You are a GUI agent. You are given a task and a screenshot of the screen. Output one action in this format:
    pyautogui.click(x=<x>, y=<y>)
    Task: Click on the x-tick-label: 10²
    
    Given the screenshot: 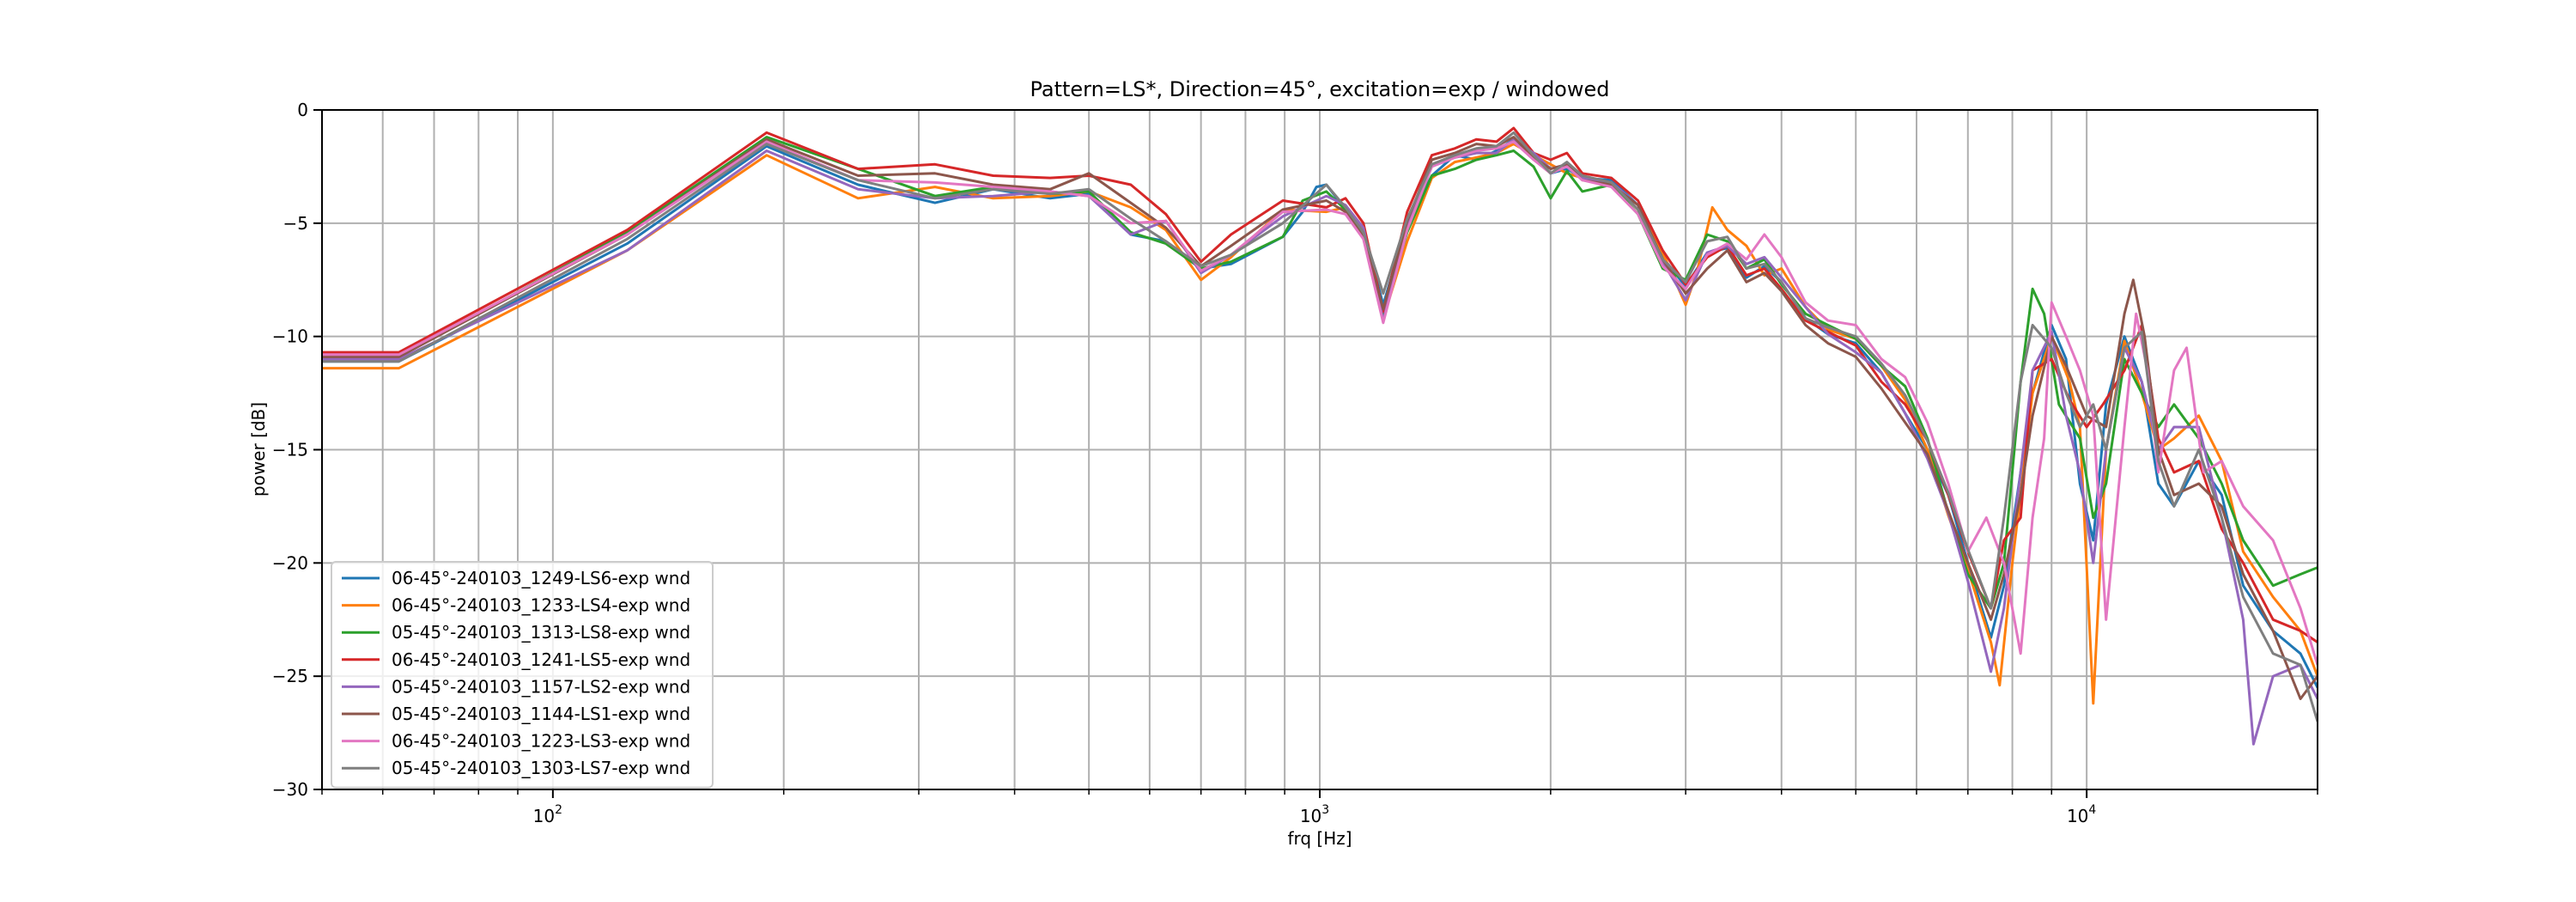 What is the action you would take?
    pyautogui.click(x=547, y=814)
    